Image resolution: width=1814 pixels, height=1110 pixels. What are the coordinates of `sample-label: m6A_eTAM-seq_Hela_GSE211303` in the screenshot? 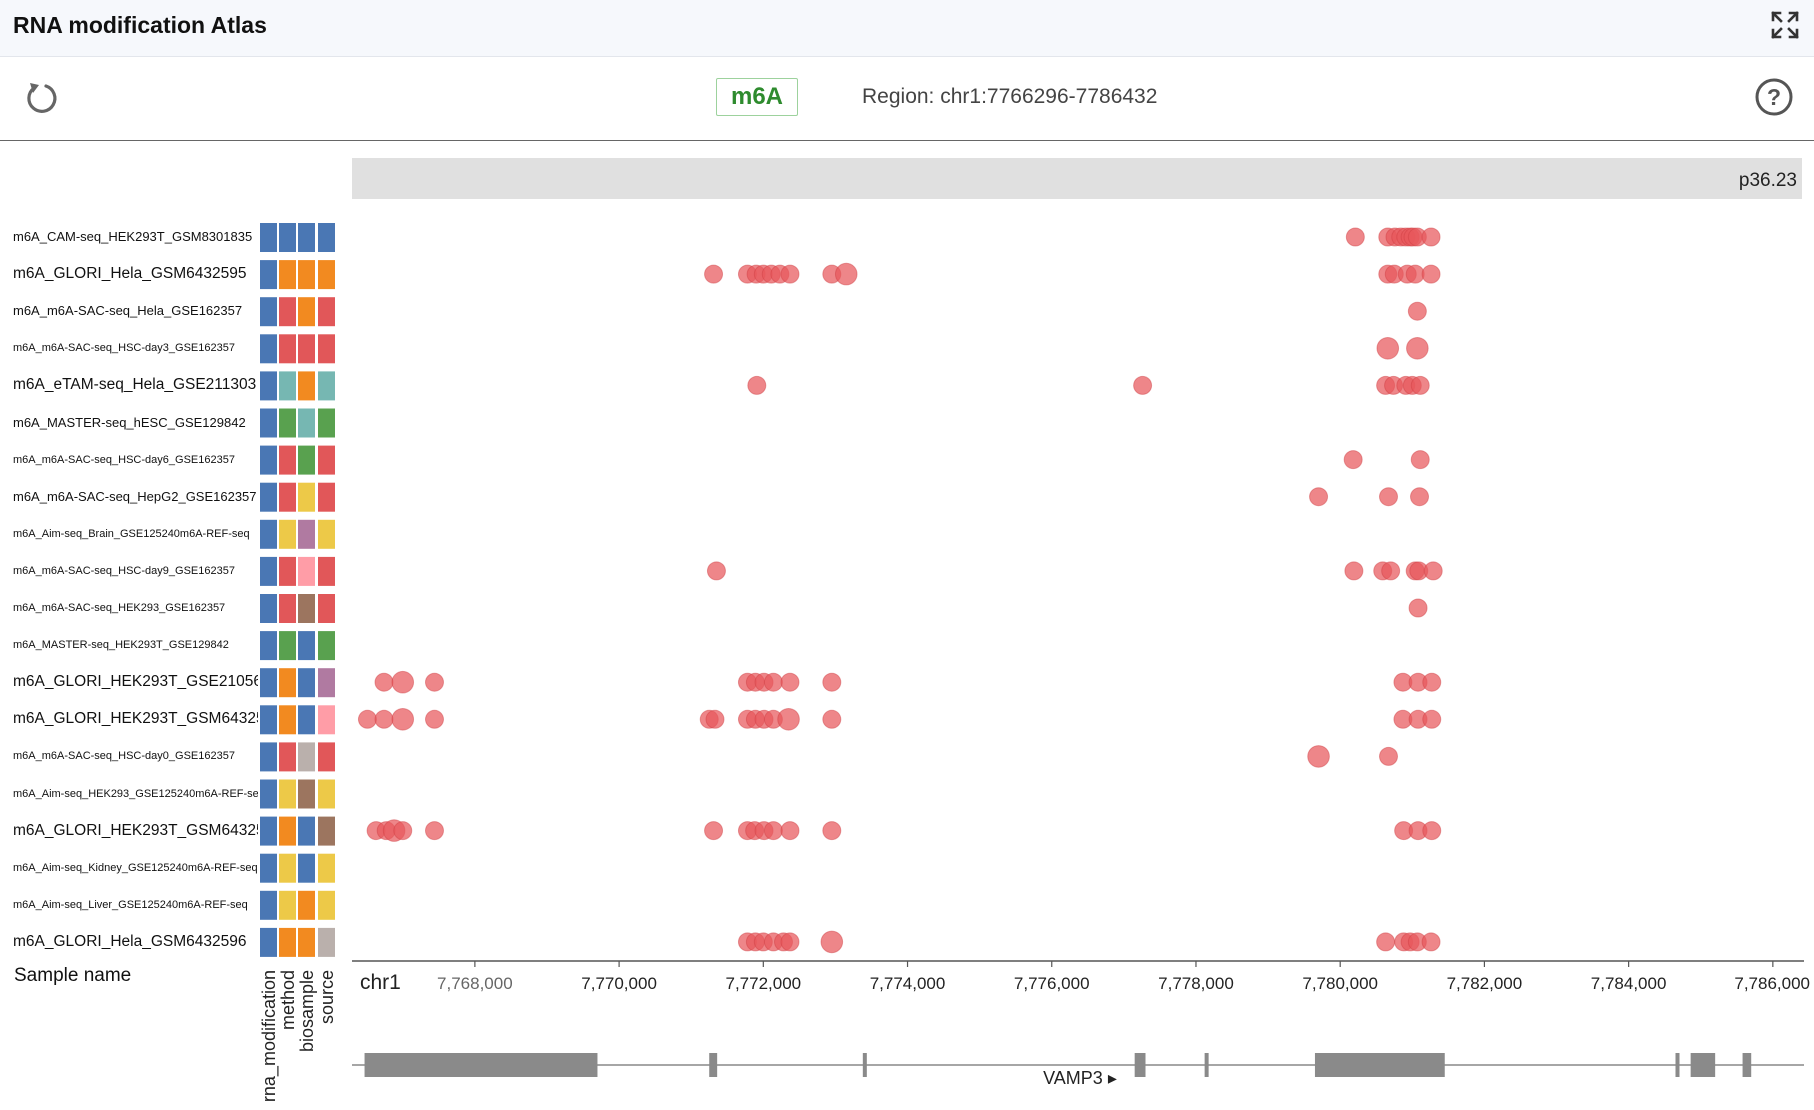 It's located at (135, 385).